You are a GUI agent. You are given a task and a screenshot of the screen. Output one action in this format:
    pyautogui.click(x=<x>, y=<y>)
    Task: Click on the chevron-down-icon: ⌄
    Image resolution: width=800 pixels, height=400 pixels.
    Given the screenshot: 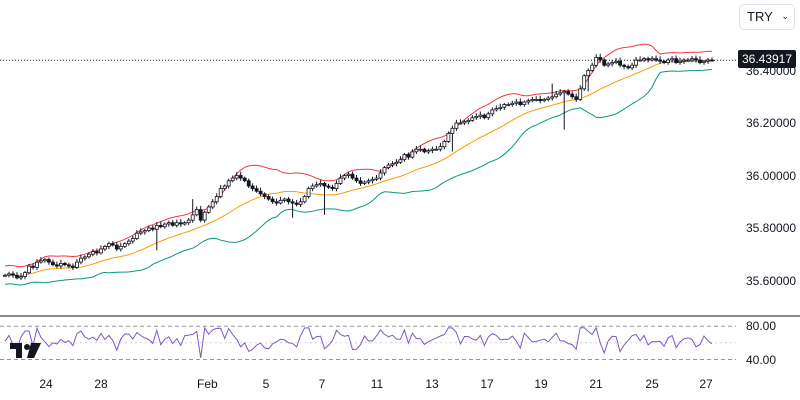 What is the action you would take?
    pyautogui.click(x=785, y=16)
    